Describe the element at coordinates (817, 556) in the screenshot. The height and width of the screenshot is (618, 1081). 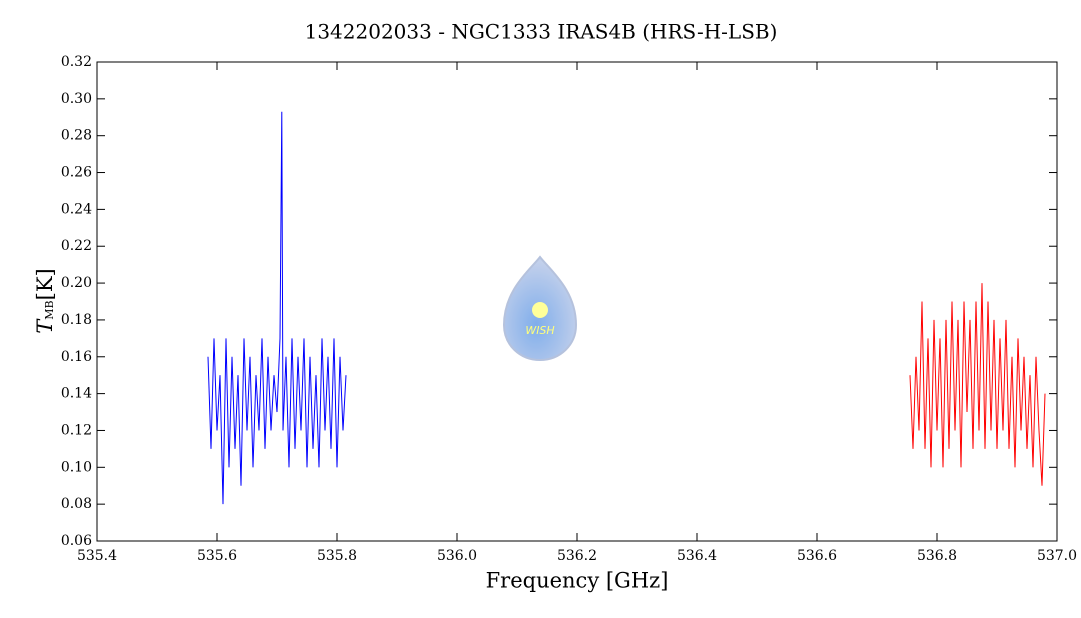
I see `x-tick-label: 536.6` at that location.